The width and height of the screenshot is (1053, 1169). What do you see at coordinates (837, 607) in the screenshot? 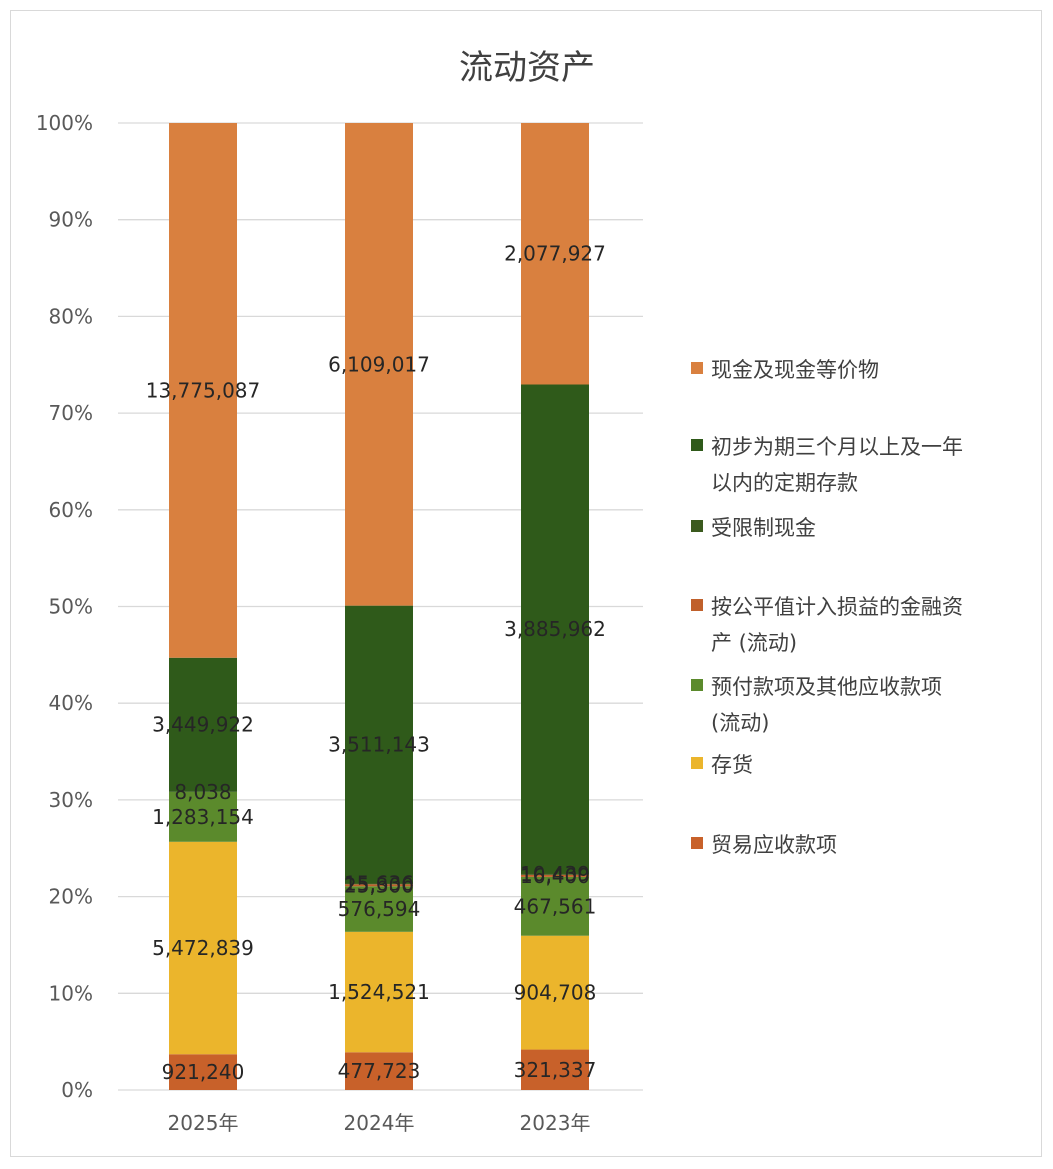
I see `legend-label: 按公平值计入损益的金融资` at bounding box center [837, 607].